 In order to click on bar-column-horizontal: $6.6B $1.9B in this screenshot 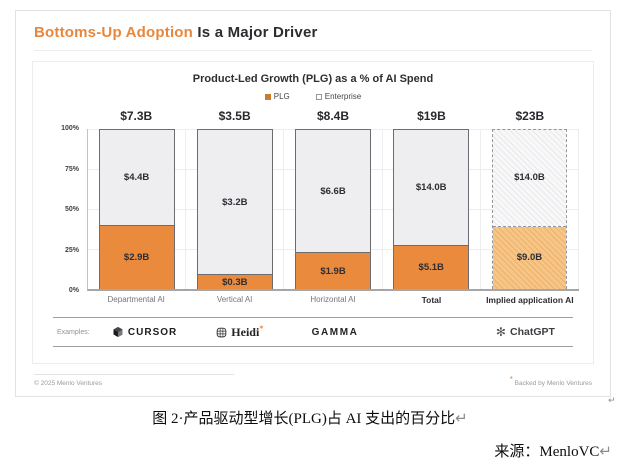, I will do `click(333, 209)`.